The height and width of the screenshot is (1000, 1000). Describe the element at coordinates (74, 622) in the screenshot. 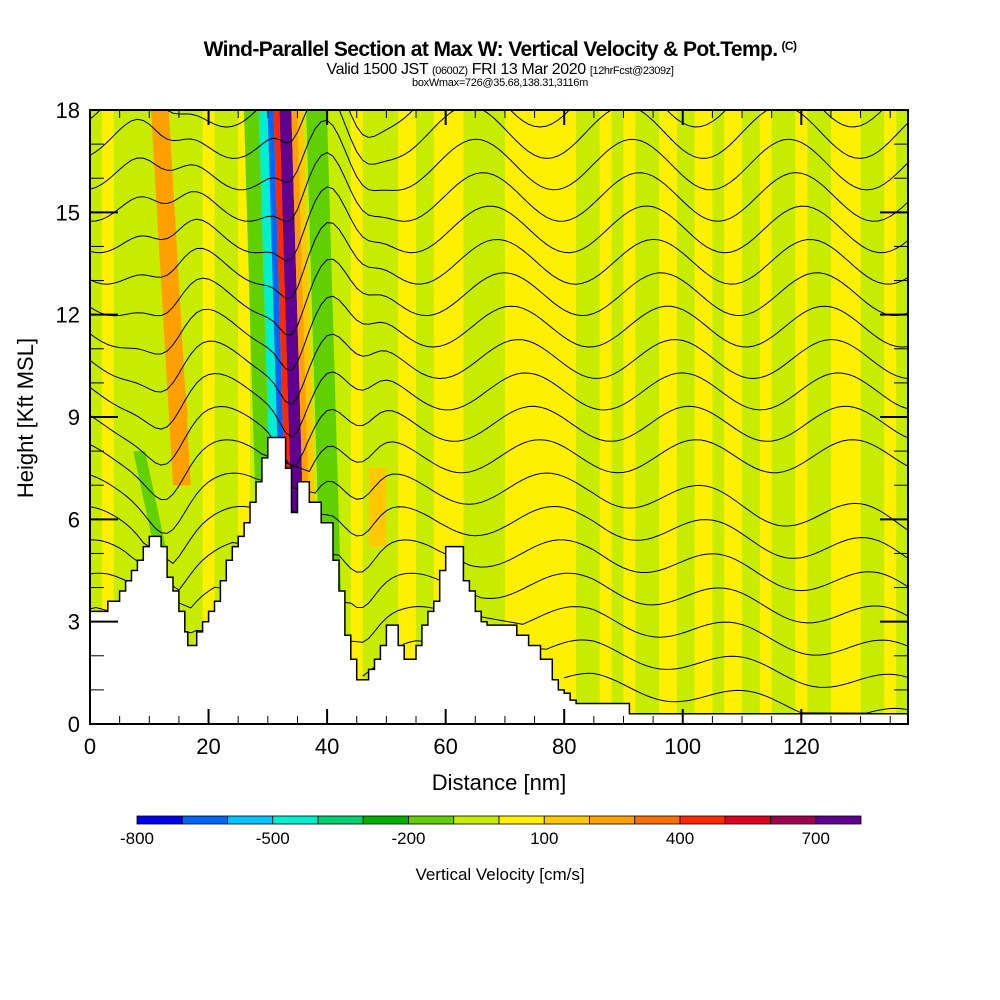

I see `y-tick-label: 3` at that location.